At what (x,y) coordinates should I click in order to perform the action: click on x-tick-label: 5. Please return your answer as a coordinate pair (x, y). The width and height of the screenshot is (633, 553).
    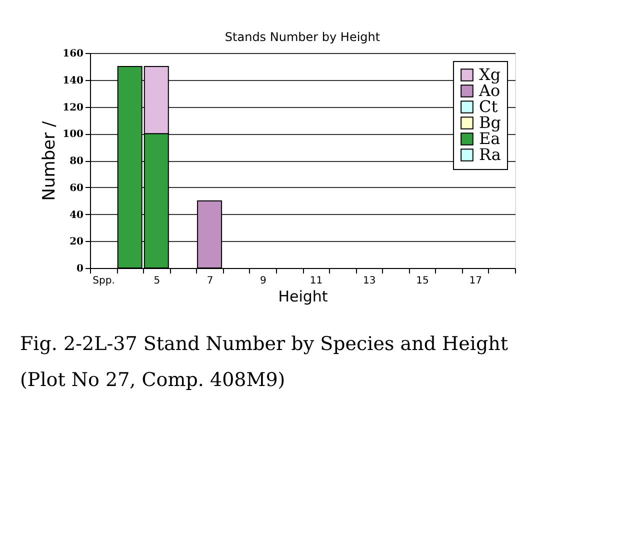
    Looking at the image, I should click on (157, 281).